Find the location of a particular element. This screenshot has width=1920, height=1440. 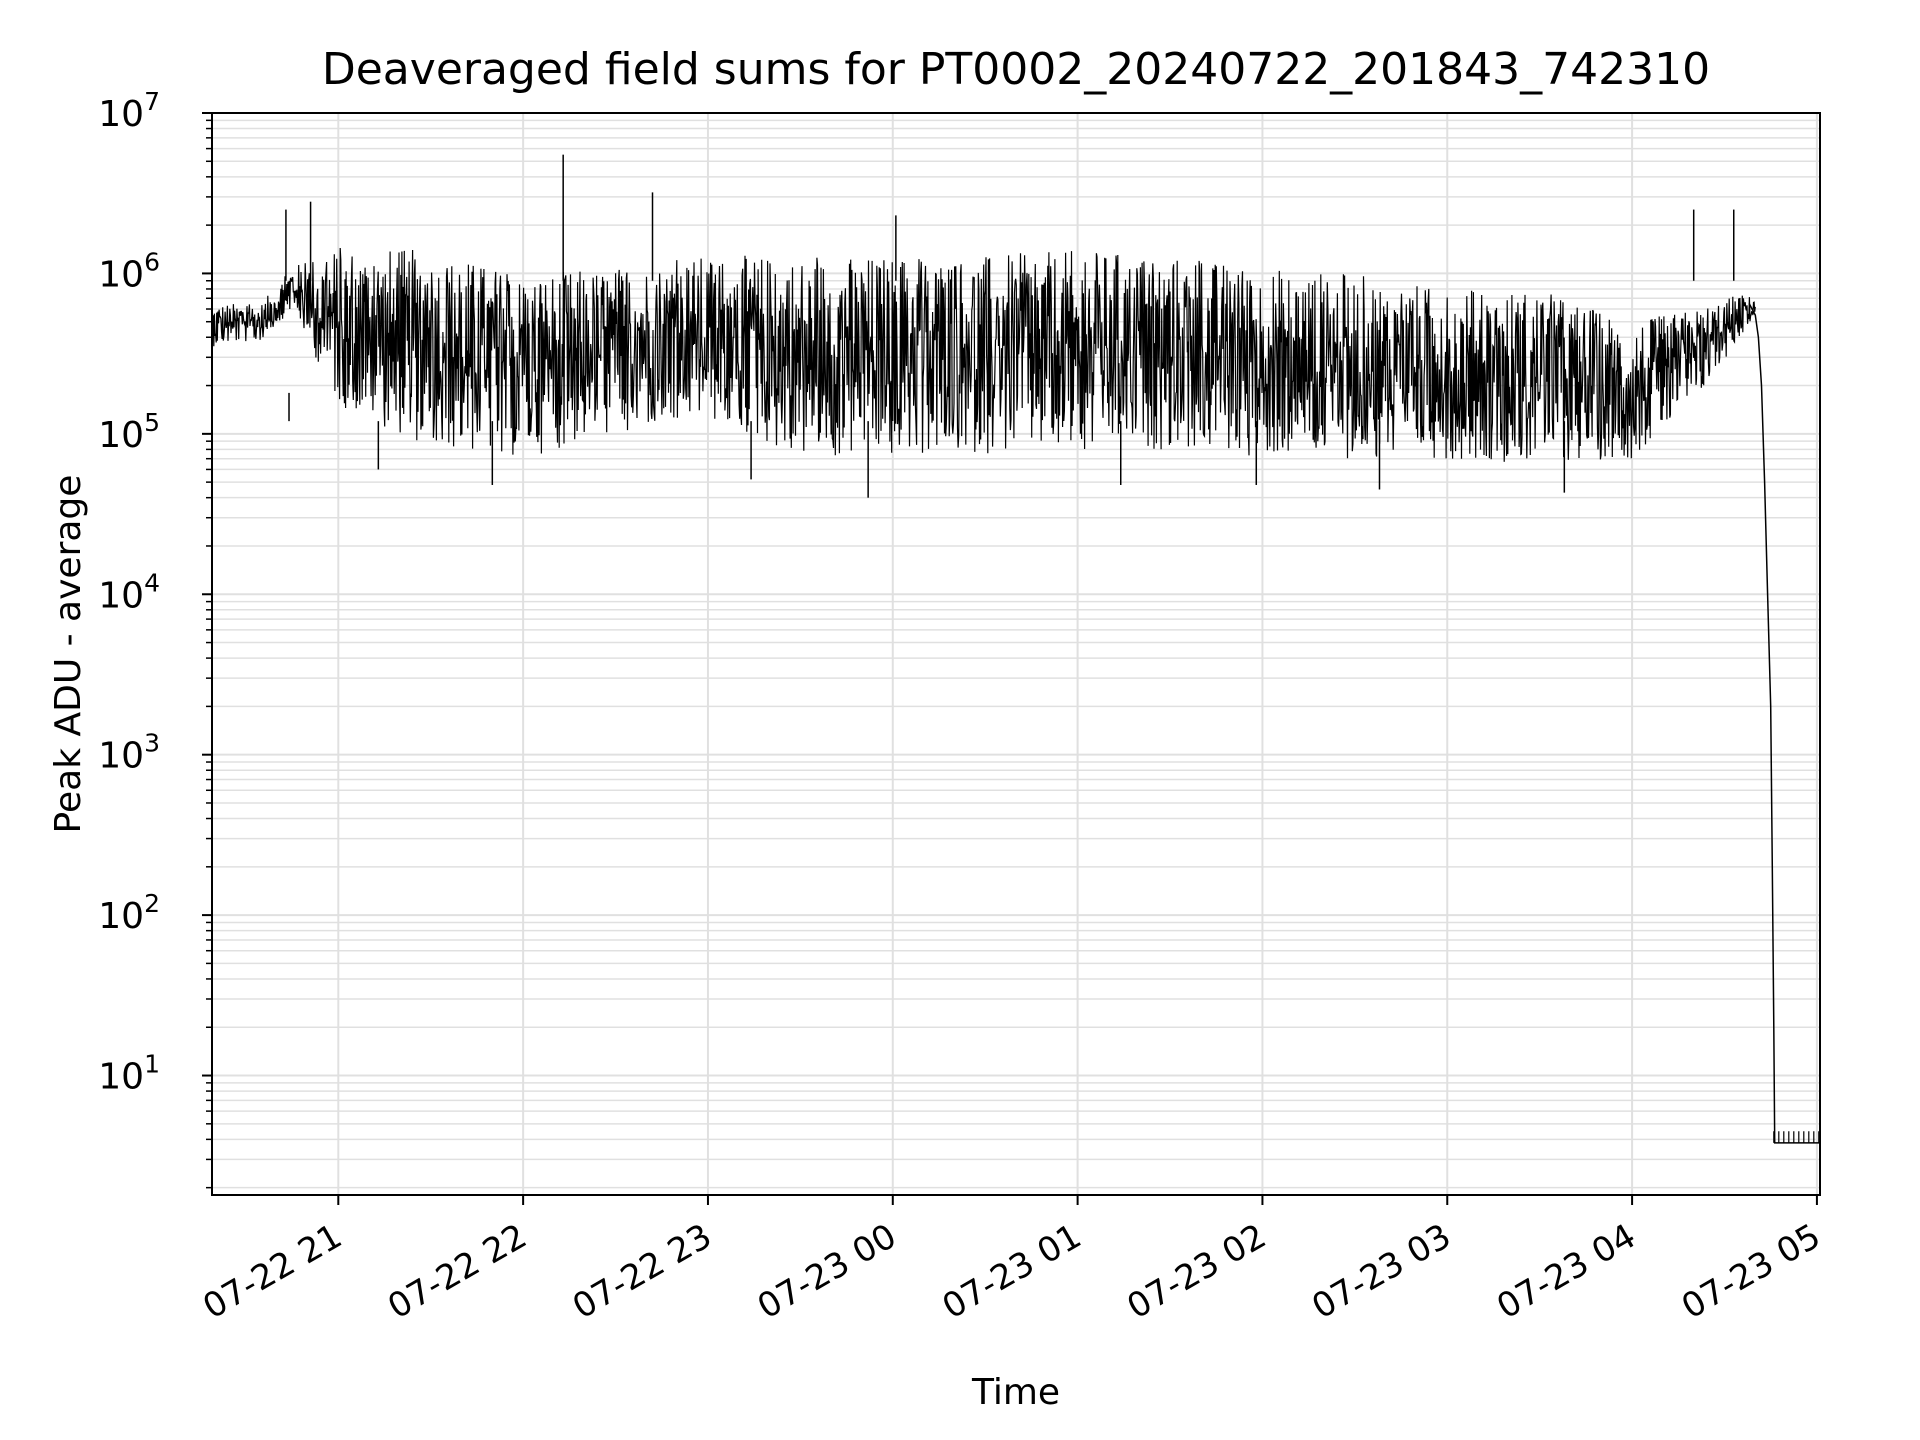

x-tick-label: 07-23 00 is located at coordinates (827, 1271).